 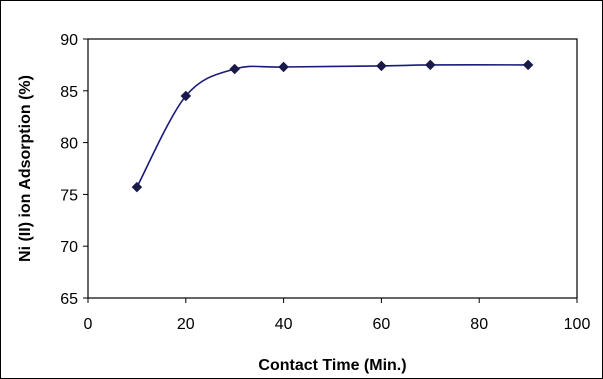 I want to click on x-tick-label: 60, so click(x=382, y=324).